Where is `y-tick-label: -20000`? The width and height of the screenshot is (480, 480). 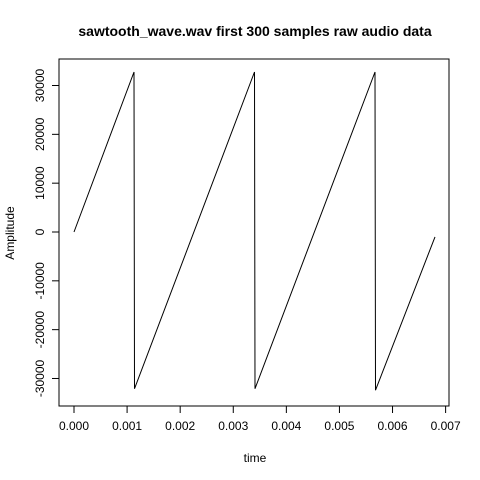 y-tick-label: -20000 is located at coordinates (40, 330).